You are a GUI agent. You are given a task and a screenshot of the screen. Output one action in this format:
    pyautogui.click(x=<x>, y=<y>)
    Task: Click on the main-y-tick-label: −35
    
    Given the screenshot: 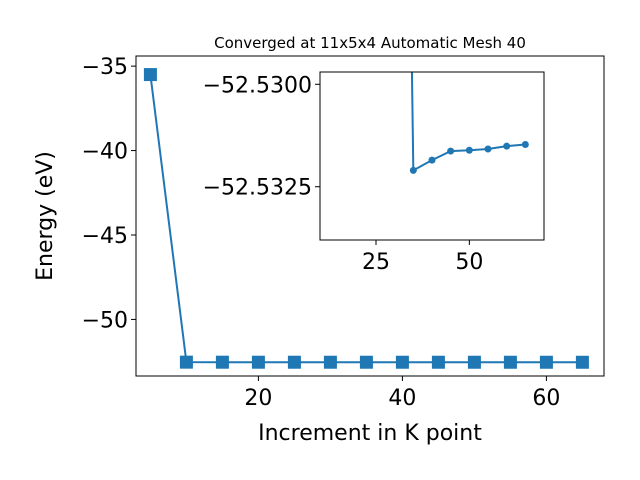 What is the action you would take?
    pyautogui.click(x=105, y=67)
    